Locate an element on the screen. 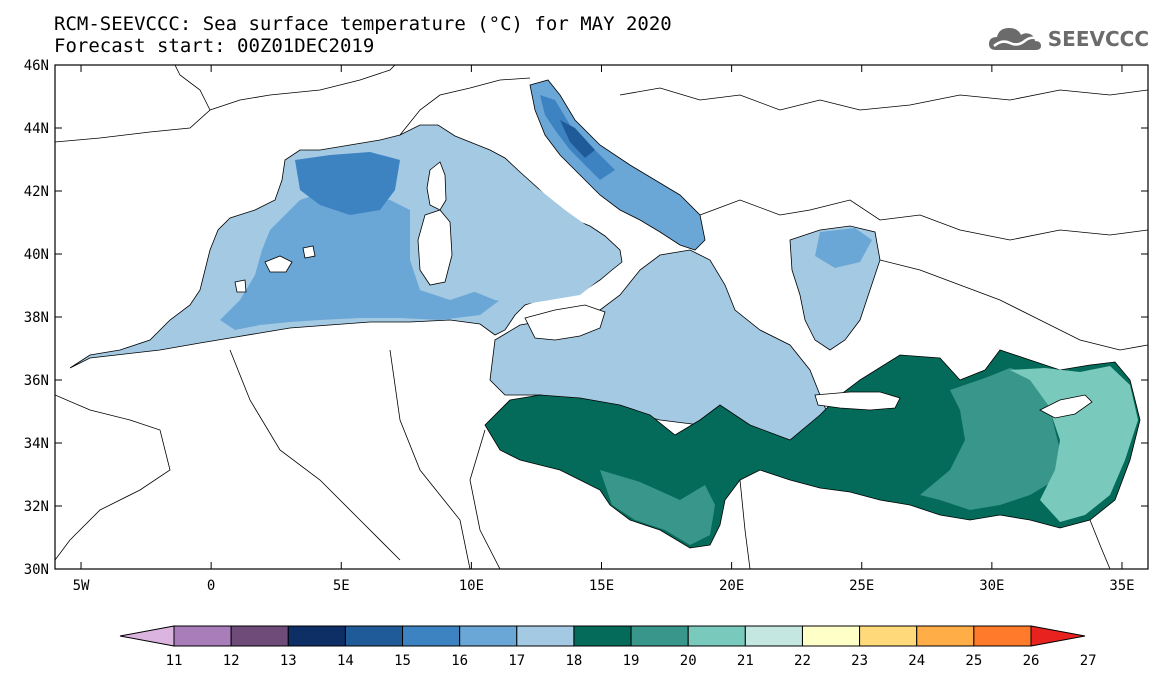 The height and width of the screenshot is (682, 1165). adriatic-sea is located at coordinates (617, 165).